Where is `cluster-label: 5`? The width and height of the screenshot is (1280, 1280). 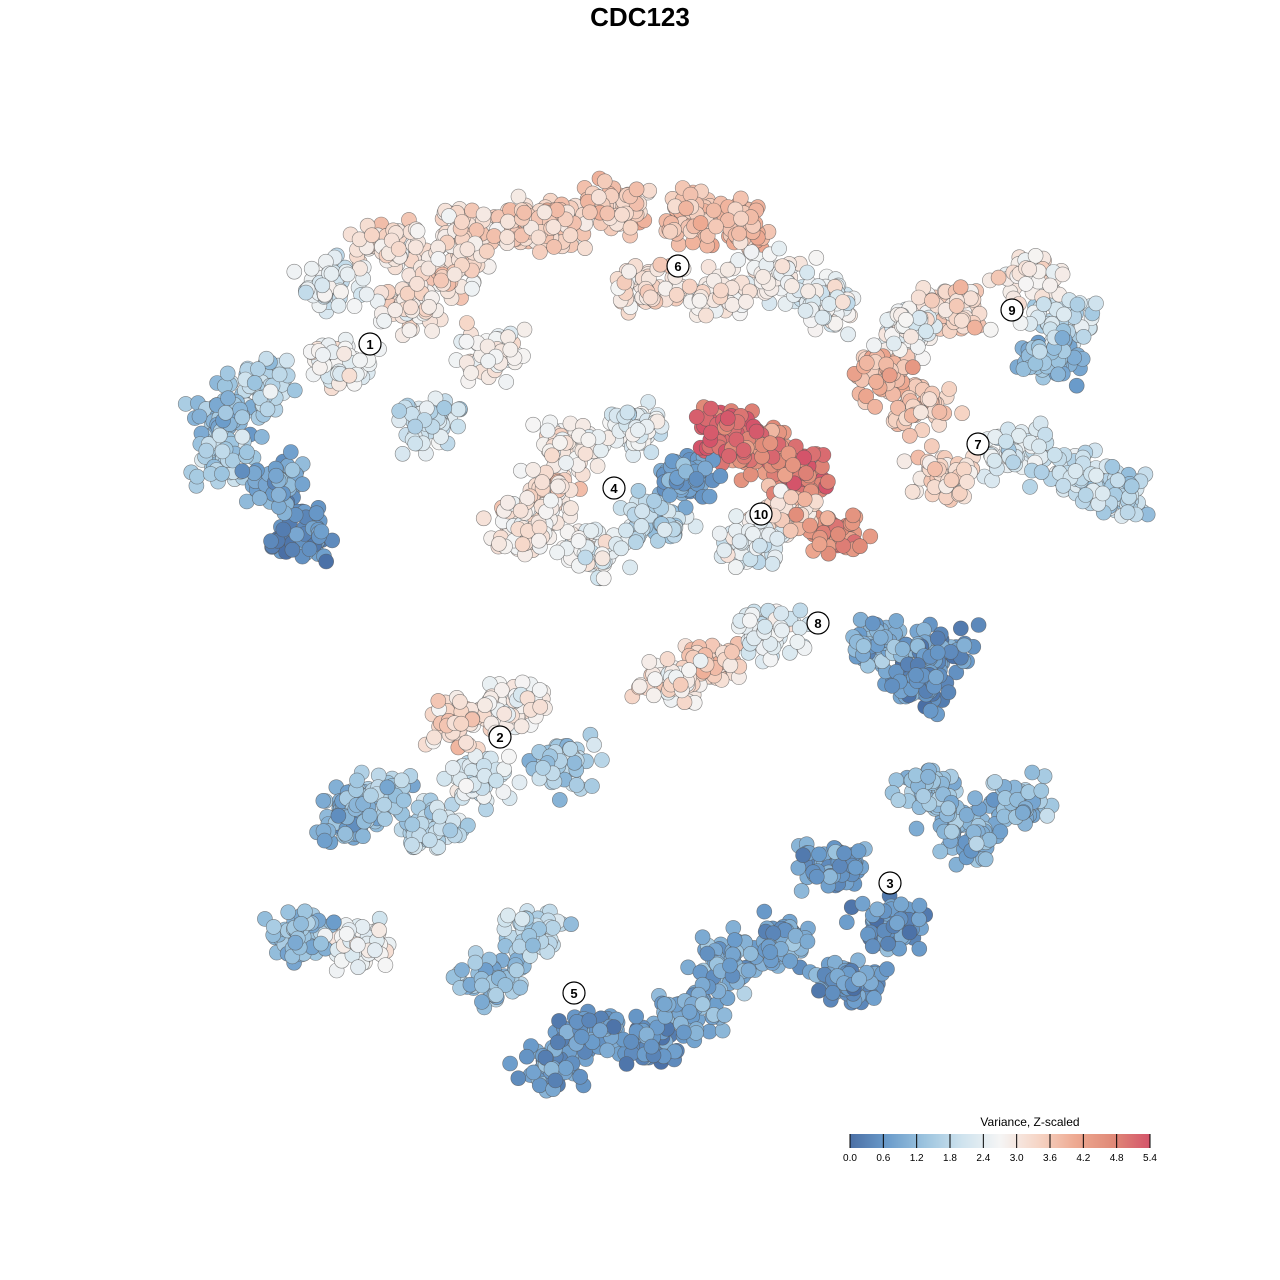
cluster-label: 5 is located at coordinates (574, 993).